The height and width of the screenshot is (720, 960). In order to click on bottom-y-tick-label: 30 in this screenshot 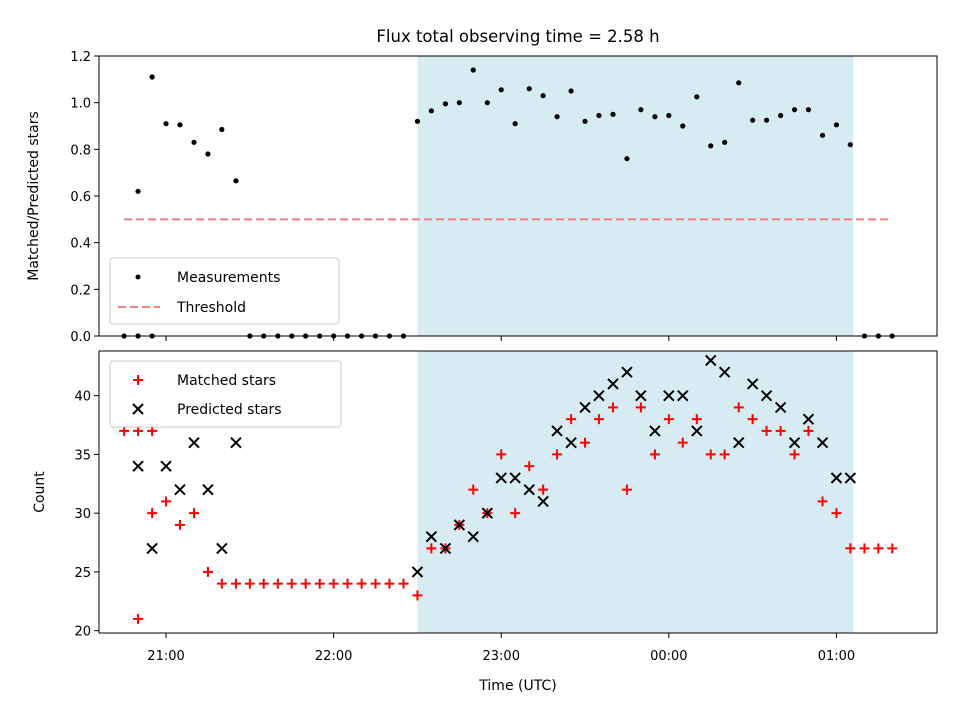, I will do `click(82, 514)`.